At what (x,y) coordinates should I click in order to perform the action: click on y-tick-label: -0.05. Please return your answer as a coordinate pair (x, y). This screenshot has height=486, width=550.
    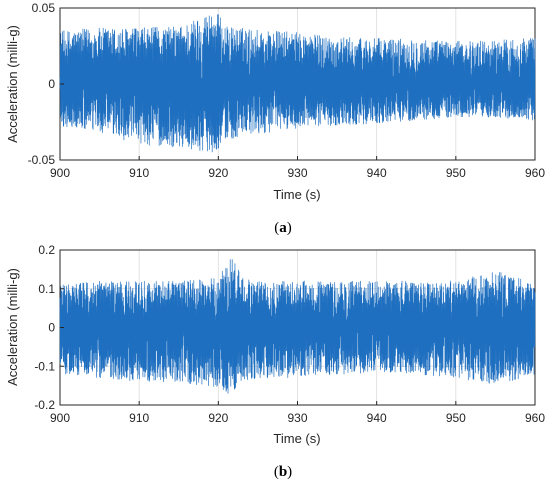
    Looking at the image, I should click on (42, 160).